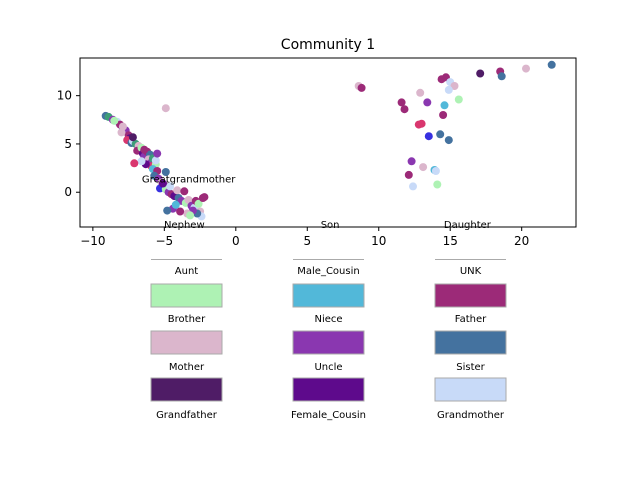 The height and width of the screenshot is (480, 640). What do you see at coordinates (328, 367) in the screenshot?
I see `legend-label-7: Uncle` at bounding box center [328, 367].